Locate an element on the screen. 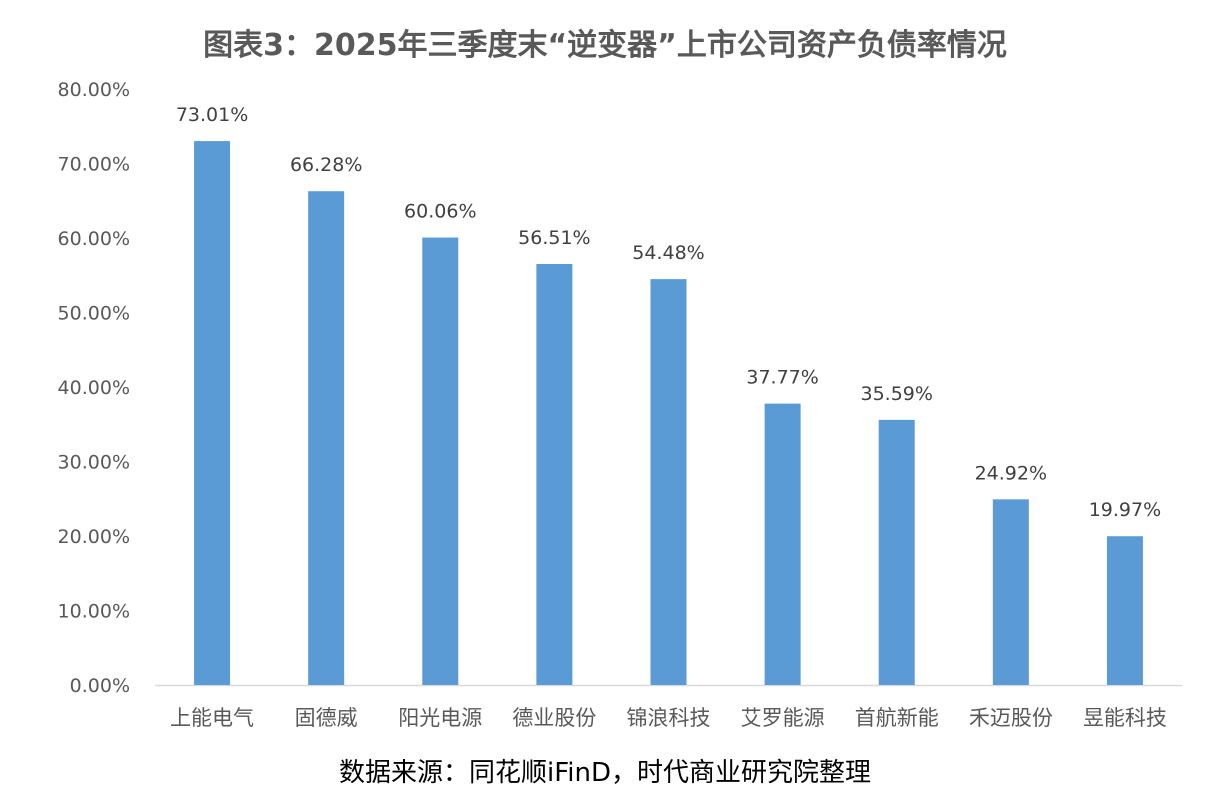 This screenshot has height=811, width=1210. data-label: 37.77% is located at coordinates (782, 378).